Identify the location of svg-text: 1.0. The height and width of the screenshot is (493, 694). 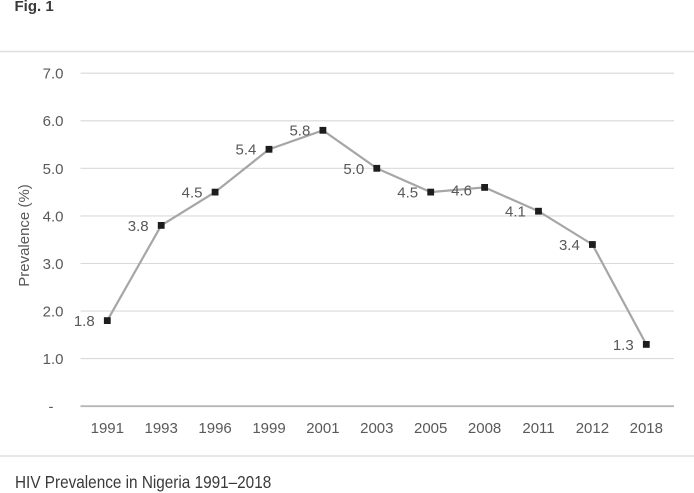
(53, 359).